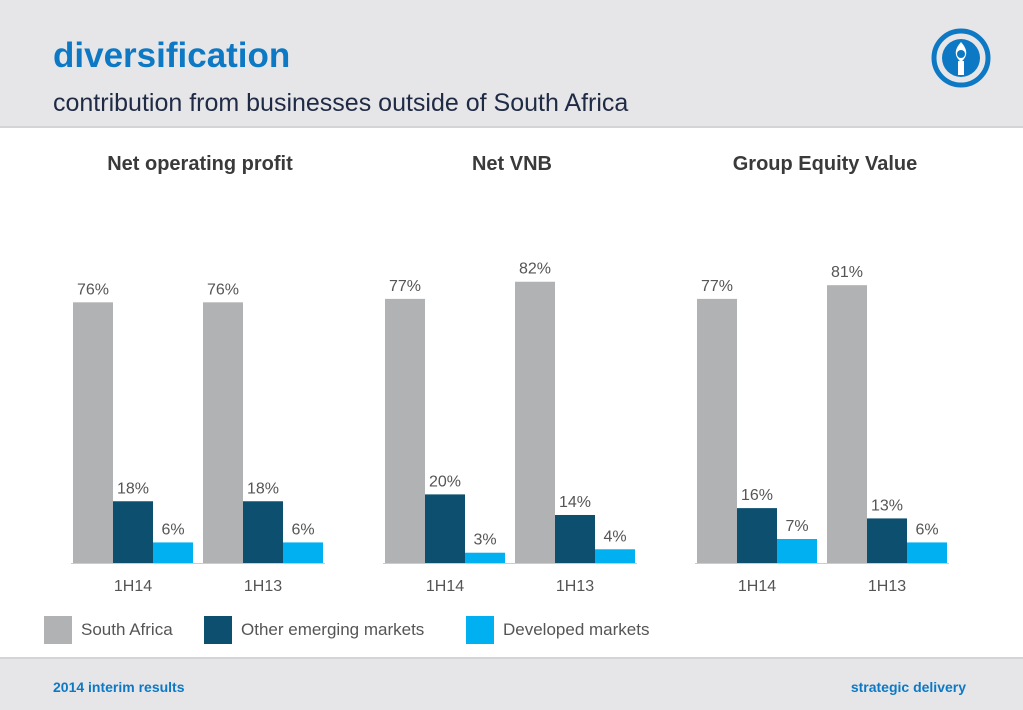 This screenshot has height=710, width=1023. I want to click on data-label-developed-1h14: 6%, so click(172, 529).